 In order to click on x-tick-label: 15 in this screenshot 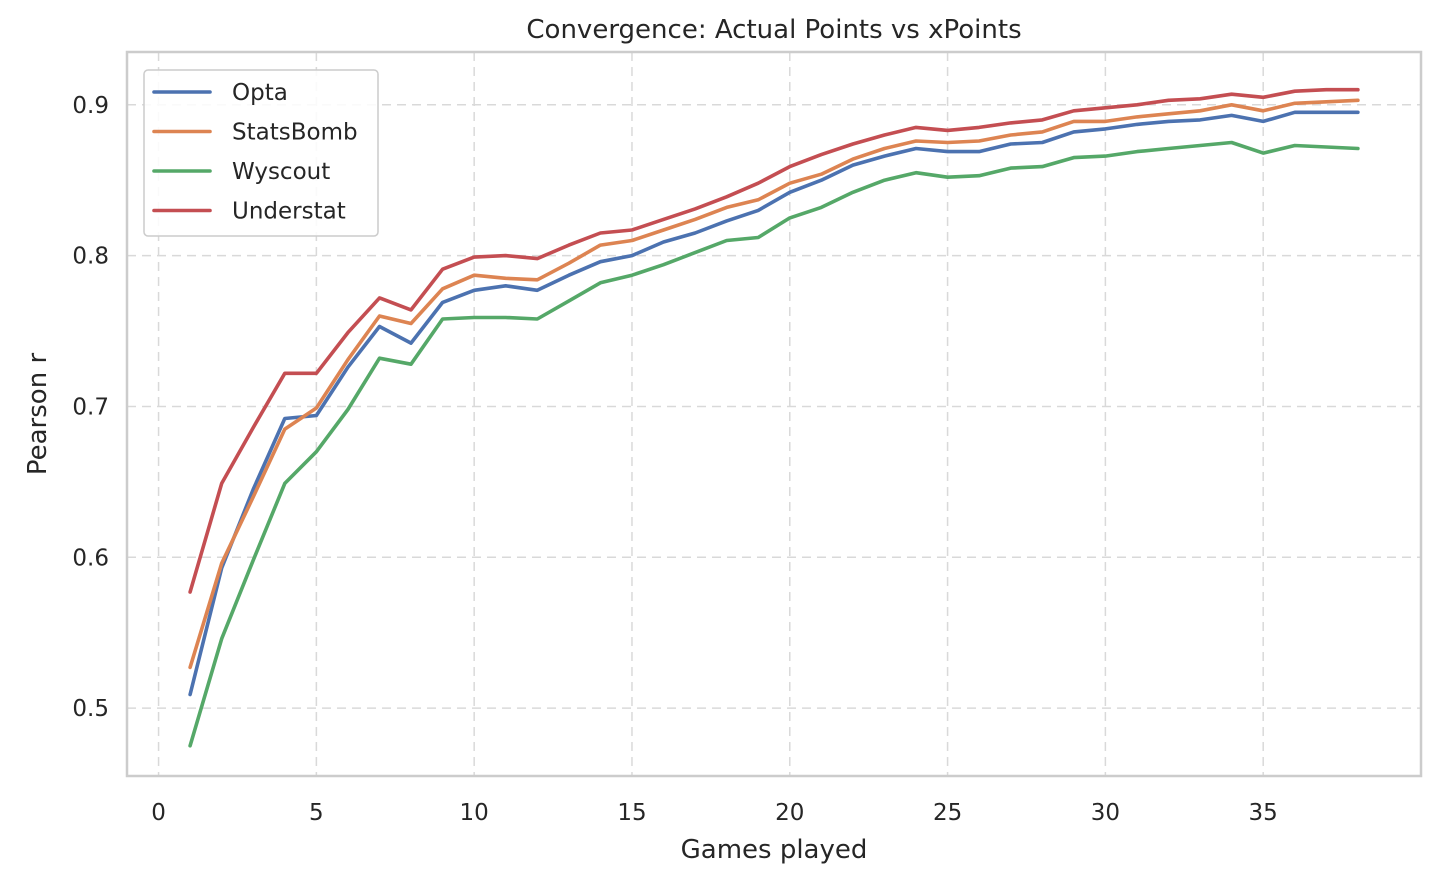, I will do `click(631, 813)`.